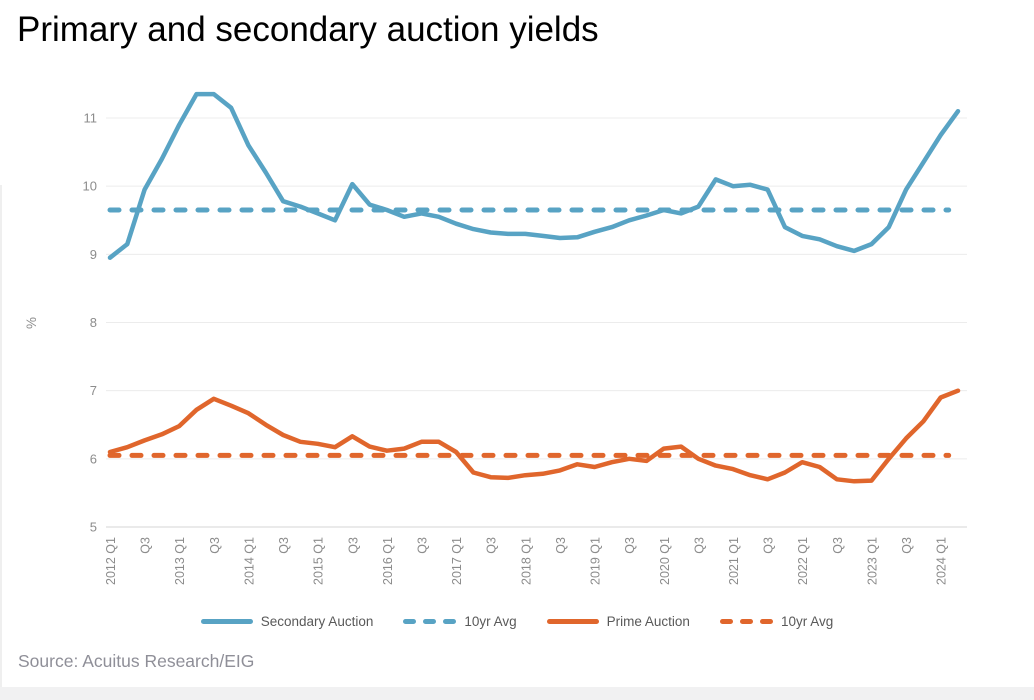 The image size is (1034, 700). Describe the element at coordinates (226, 621) in the screenshot. I see `secondary-auction-line-swatch` at that location.